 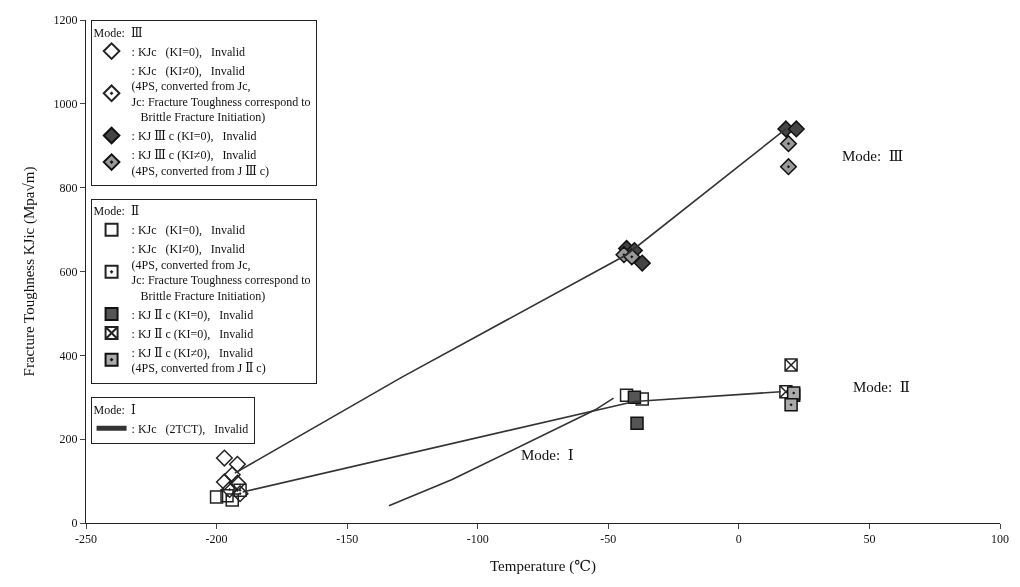 What do you see at coordinates (1000, 539) in the screenshot?
I see `x-tick-label: 100` at bounding box center [1000, 539].